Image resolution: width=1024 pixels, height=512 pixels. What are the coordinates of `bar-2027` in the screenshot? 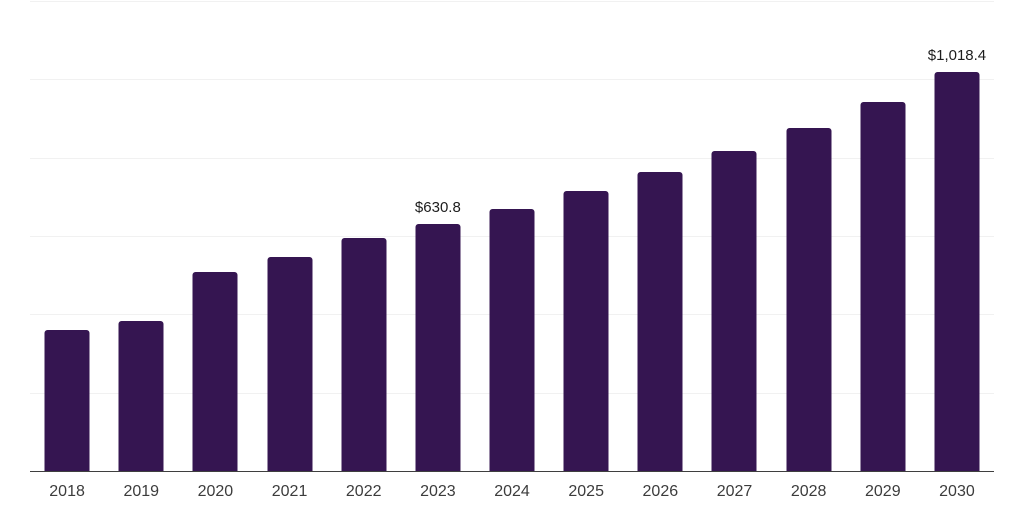 It's located at (734, 311).